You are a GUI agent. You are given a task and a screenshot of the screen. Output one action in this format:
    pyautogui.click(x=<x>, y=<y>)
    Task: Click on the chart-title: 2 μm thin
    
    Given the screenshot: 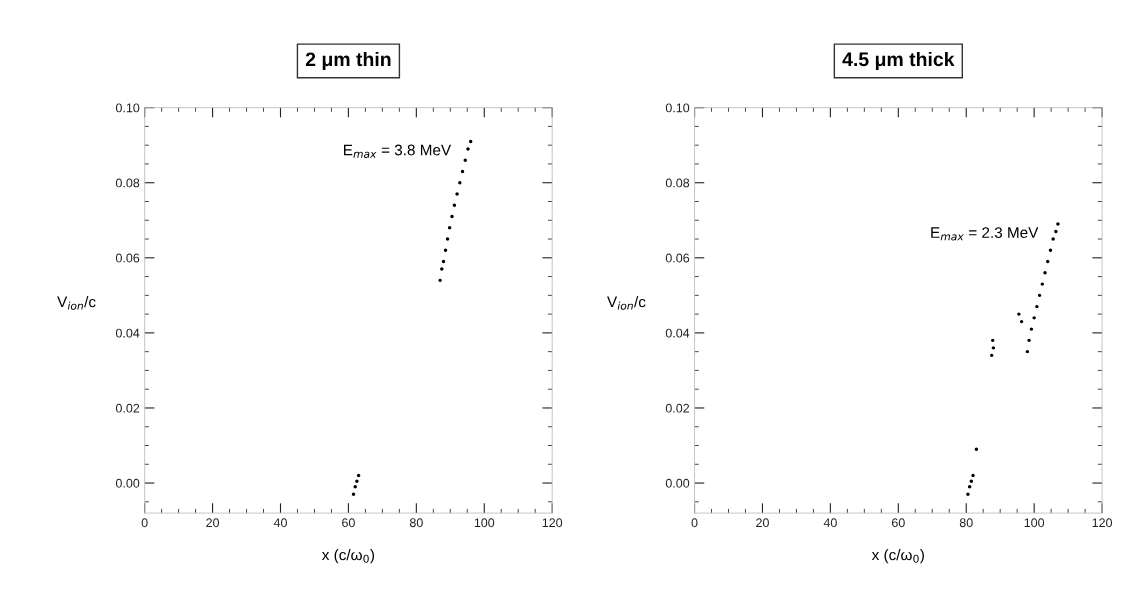 What is the action you would take?
    pyautogui.click(x=348, y=60)
    